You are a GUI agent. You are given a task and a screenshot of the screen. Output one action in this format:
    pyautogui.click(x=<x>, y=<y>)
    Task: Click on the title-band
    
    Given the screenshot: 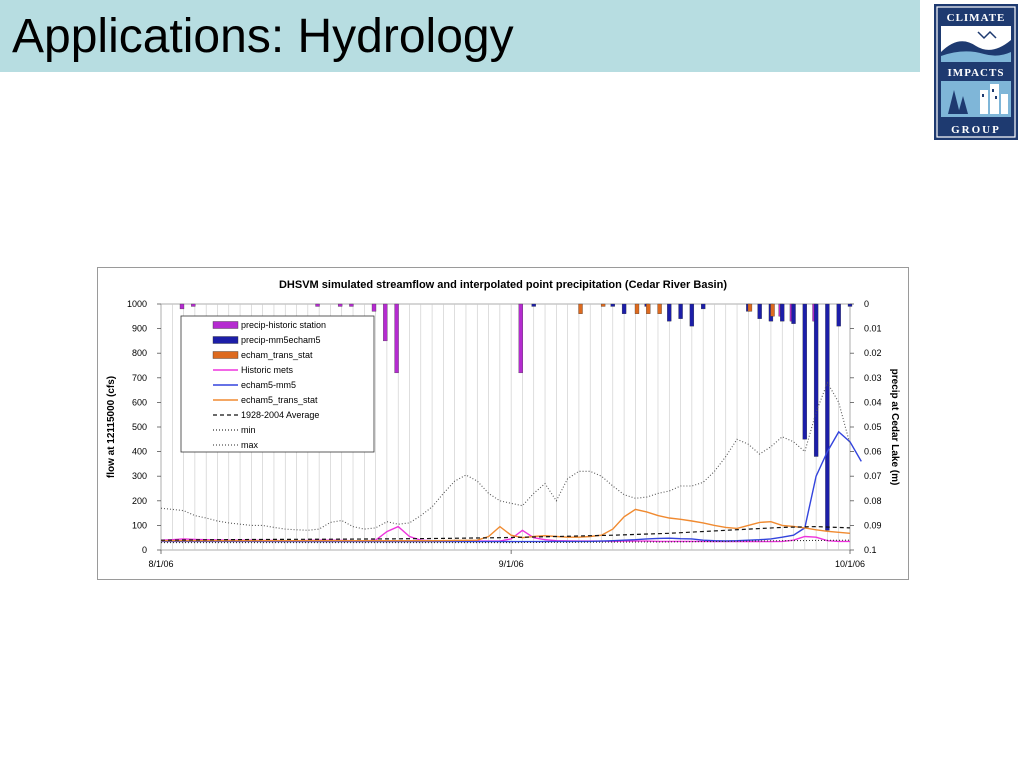 What is the action you would take?
    pyautogui.click(x=460, y=36)
    